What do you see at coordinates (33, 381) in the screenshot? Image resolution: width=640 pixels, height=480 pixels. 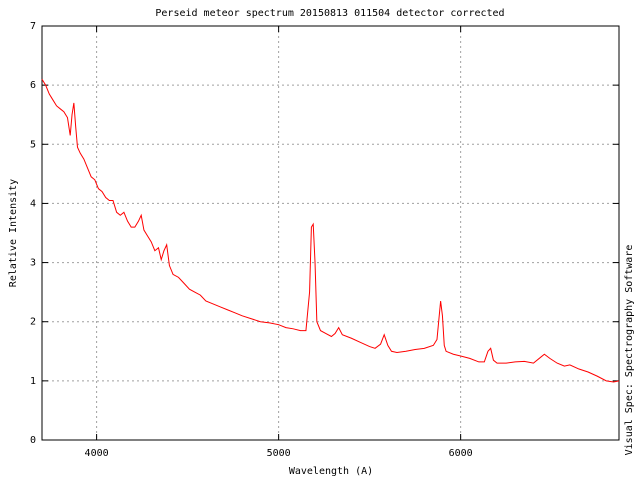 I see `y-tick-label: 1` at bounding box center [33, 381].